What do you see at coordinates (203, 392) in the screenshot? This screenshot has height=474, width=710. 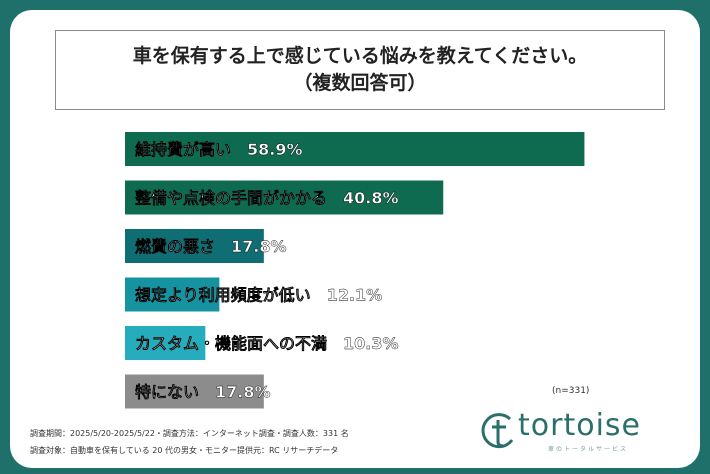 I see `bar-label-5: 特にない 17.8%` at bounding box center [203, 392].